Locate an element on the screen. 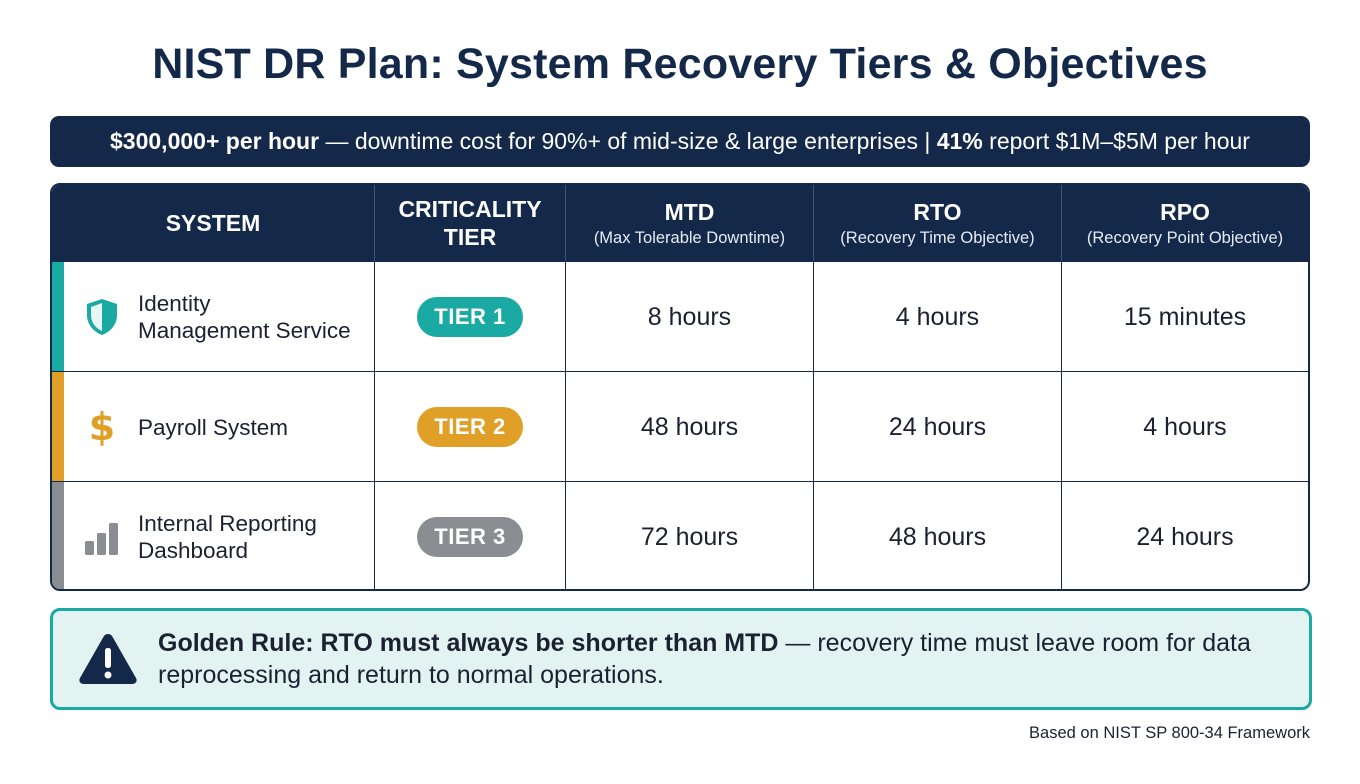 The width and height of the screenshot is (1360, 784). rto-cell: 24 hours is located at coordinates (938, 427).